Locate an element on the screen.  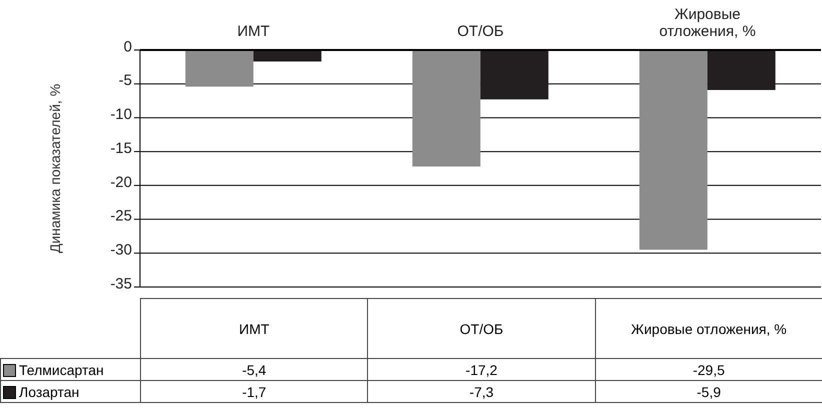
data-label: -1,7 is located at coordinates (254, 391).